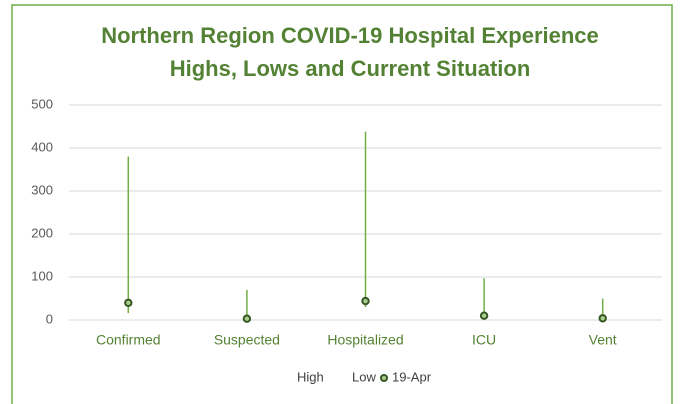 The width and height of the screenshot is (684, 404). Describe the element at coordinates (42, 103) in the screenshot. I see `y-tick-label: 500` at that location.